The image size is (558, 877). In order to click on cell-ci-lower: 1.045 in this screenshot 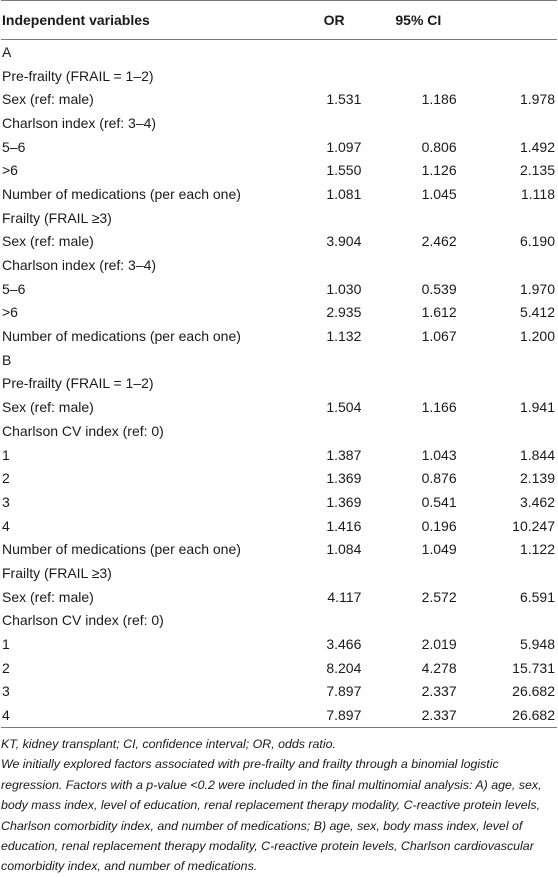, I will do `click(439, 193)`.